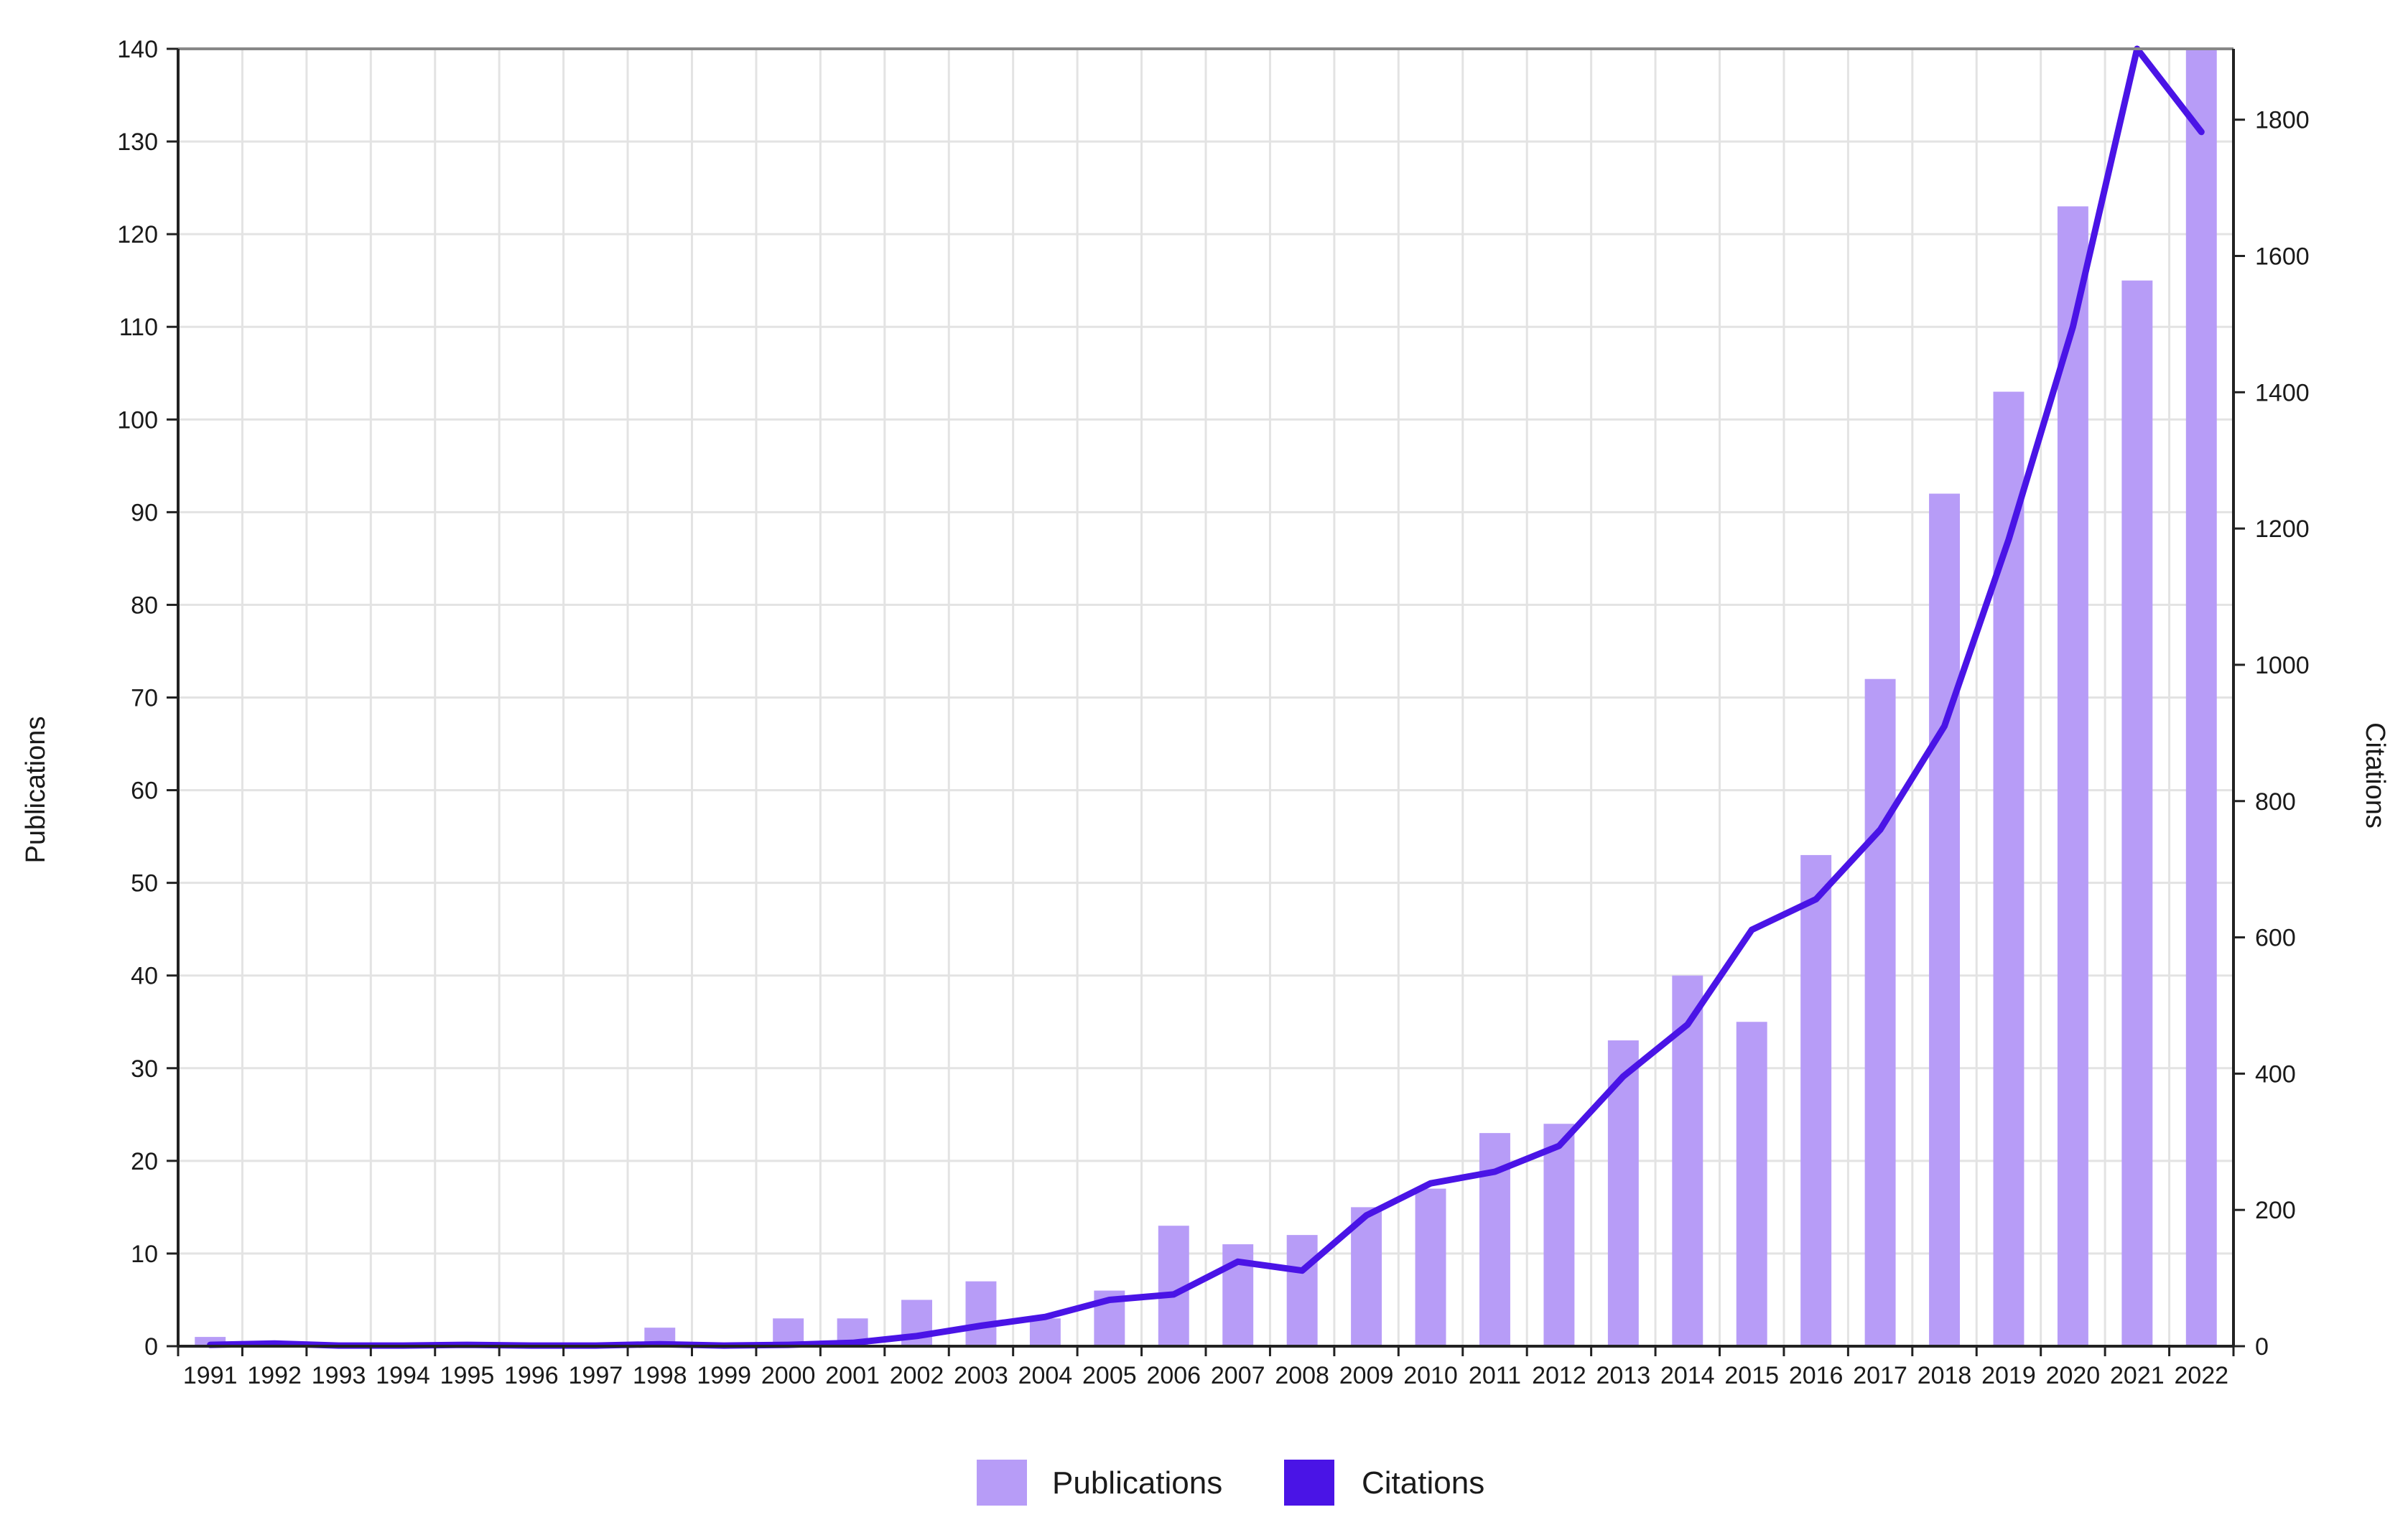  What do you see at coordinates (1366, 1375) in the screenshot?
I see `x-tick-label: 2009` at bounding box center [1366, 1375].